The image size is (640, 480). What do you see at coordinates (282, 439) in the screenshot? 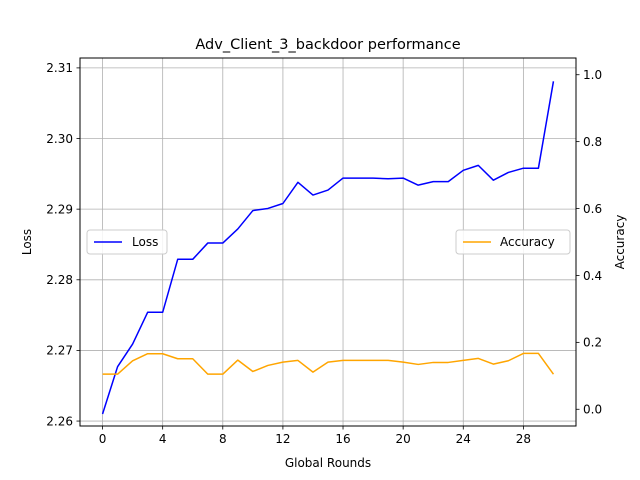
I see `x-tick-label-3: 12` at bounding box center [282, 439].